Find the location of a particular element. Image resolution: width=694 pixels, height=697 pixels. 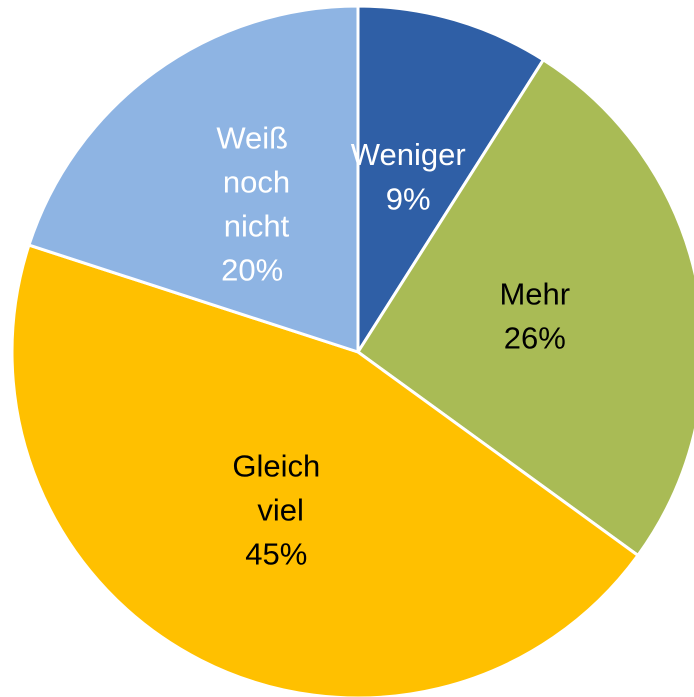

slice-label: Weiß noch nicht is located at coordinates (252, 182).